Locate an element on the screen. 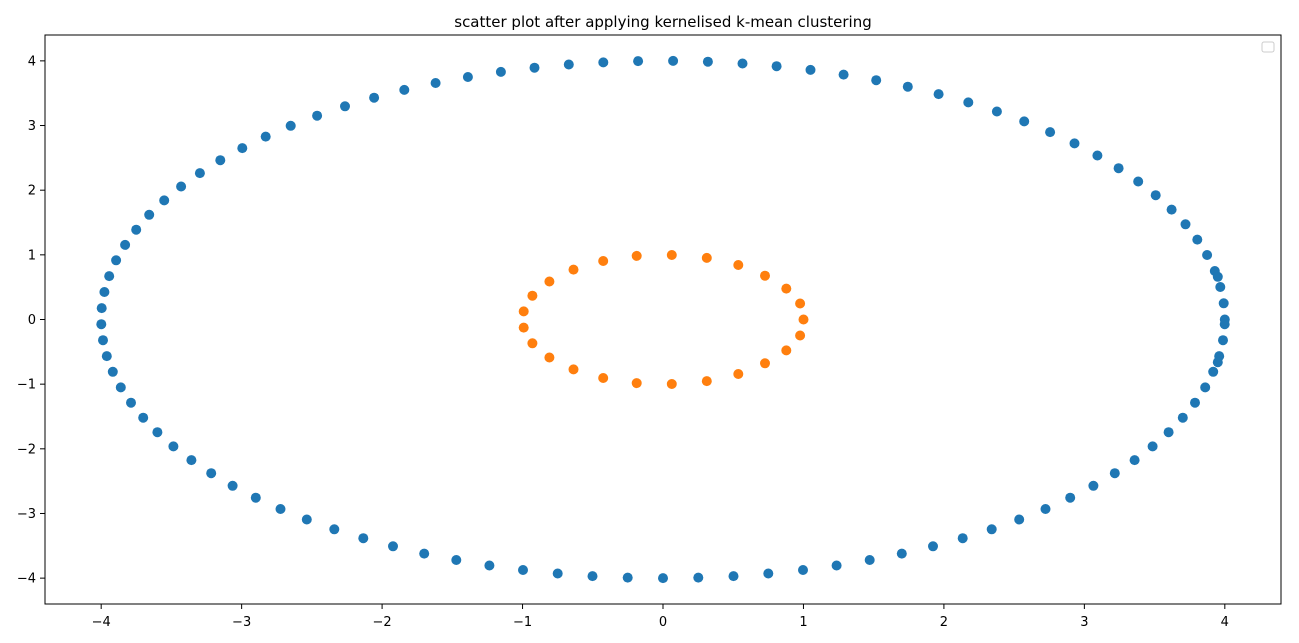 The height and width of the screenshot is (643, 1299). y-tick-label: 0 is located at coordinates (32, 320).